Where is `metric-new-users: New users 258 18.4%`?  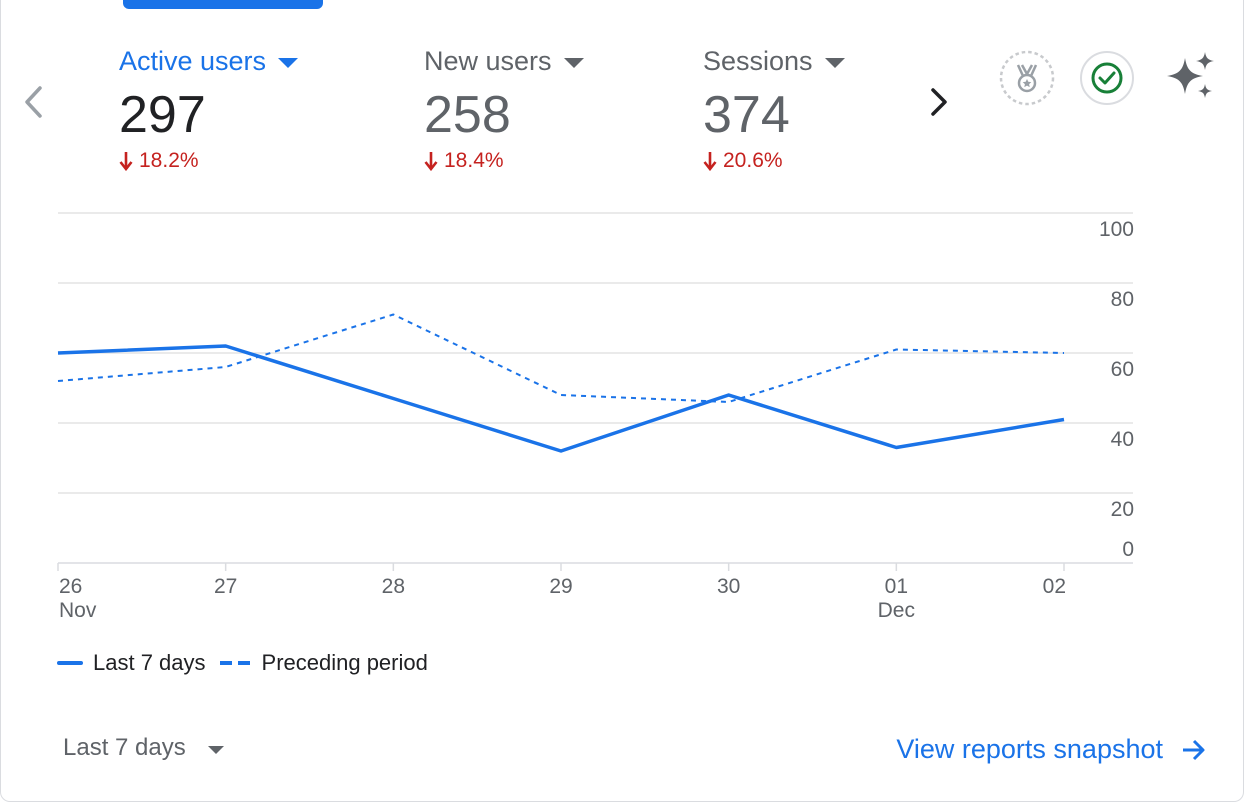
metric-new-users: New users 258 18.4% is located at coordinates (504, 109).